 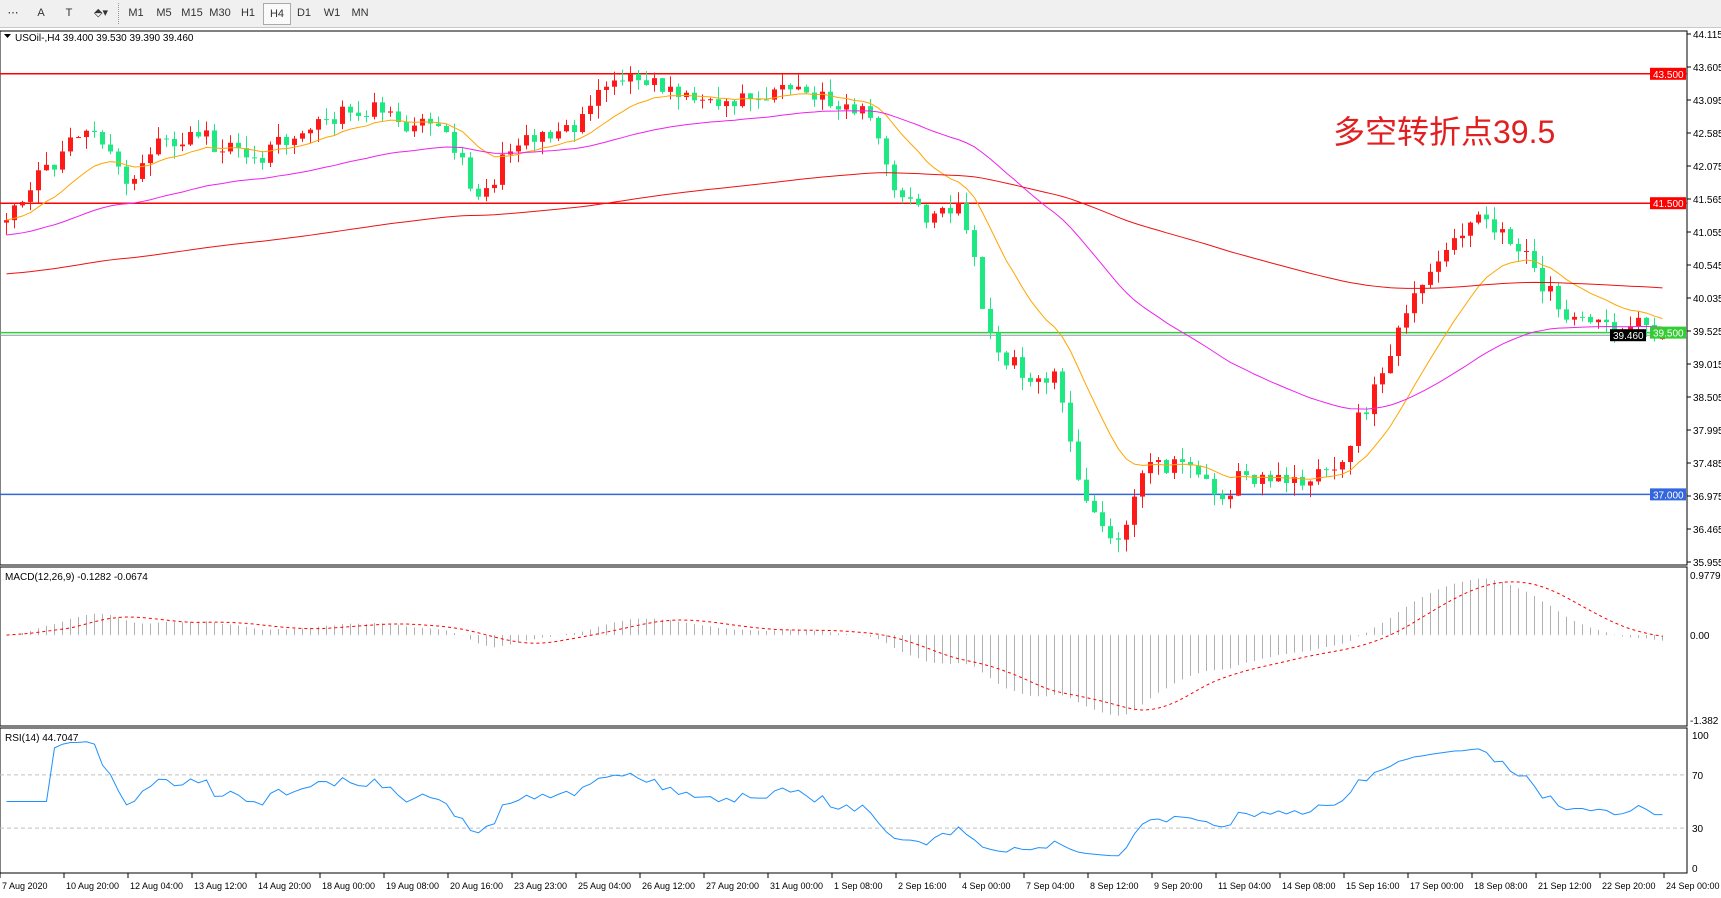 What do you see at coordinates (1668, 494) in the screenshot?
I see `level-price-label-bg` at bounding box center [1668, 494].